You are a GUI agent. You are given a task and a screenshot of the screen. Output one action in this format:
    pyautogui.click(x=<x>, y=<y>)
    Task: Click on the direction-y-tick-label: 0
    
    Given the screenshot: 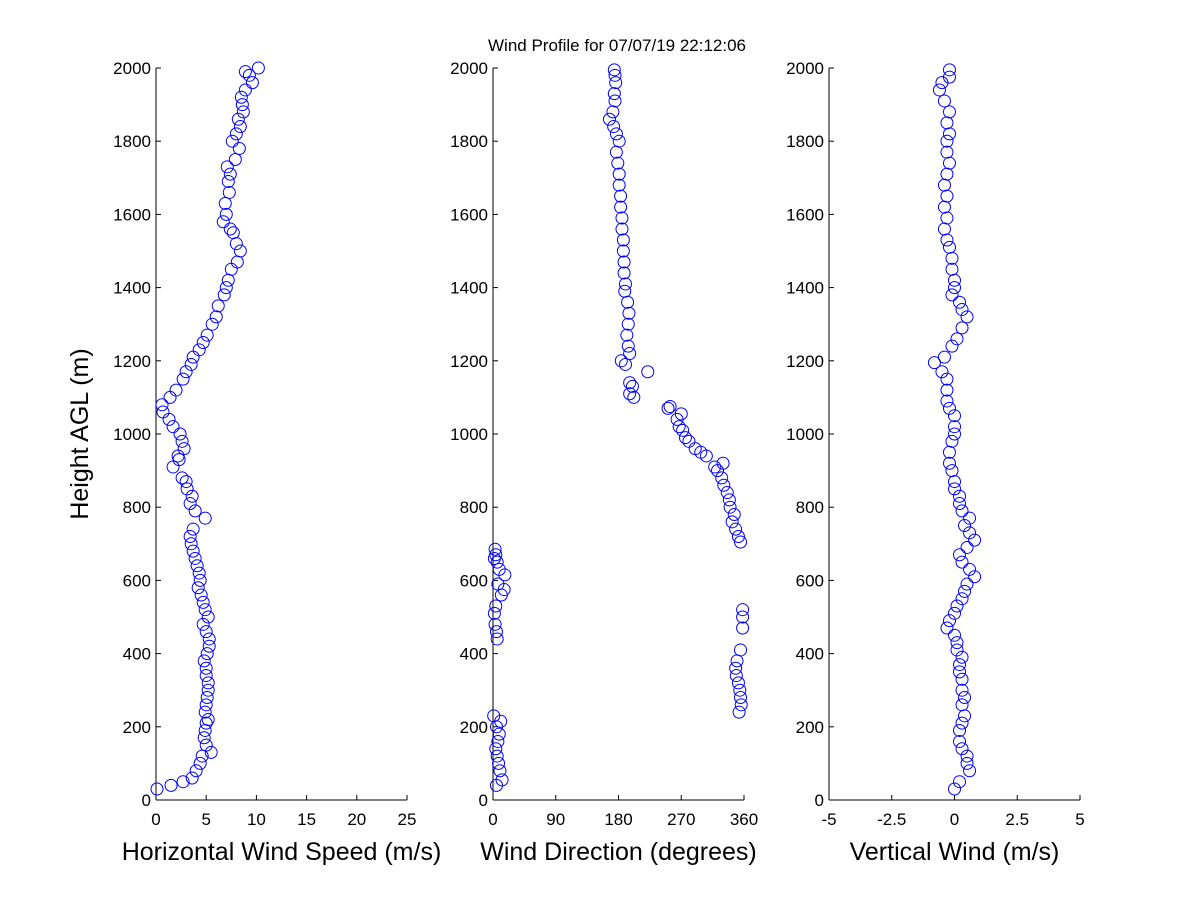 What is the action you would take?
    pyautogui.click(x=483, y=800)
    